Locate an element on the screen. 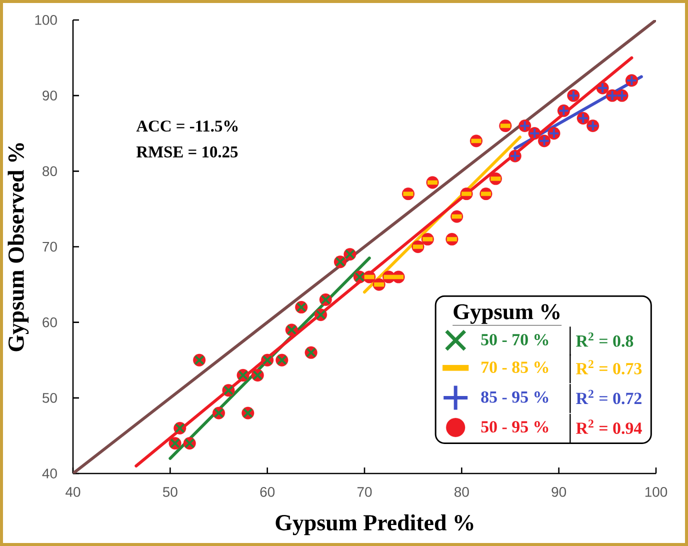 The image size is (688, 546). legend-label: 70 - 85 % is located at coordinates (515, 368).